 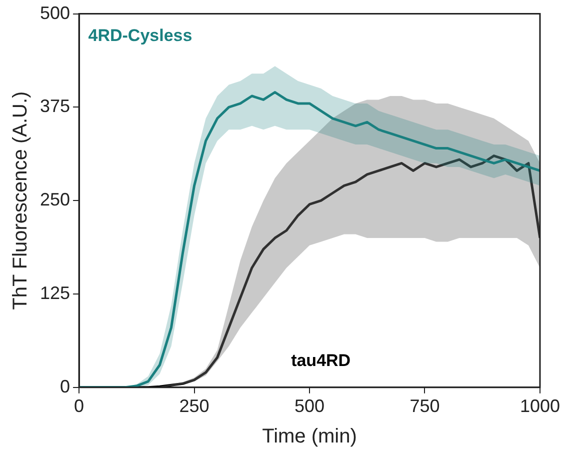 What do you see at coordinates (425, 406) in the screenshot?
I see `x-tick-label: 750` at bounding box center [425, 406].